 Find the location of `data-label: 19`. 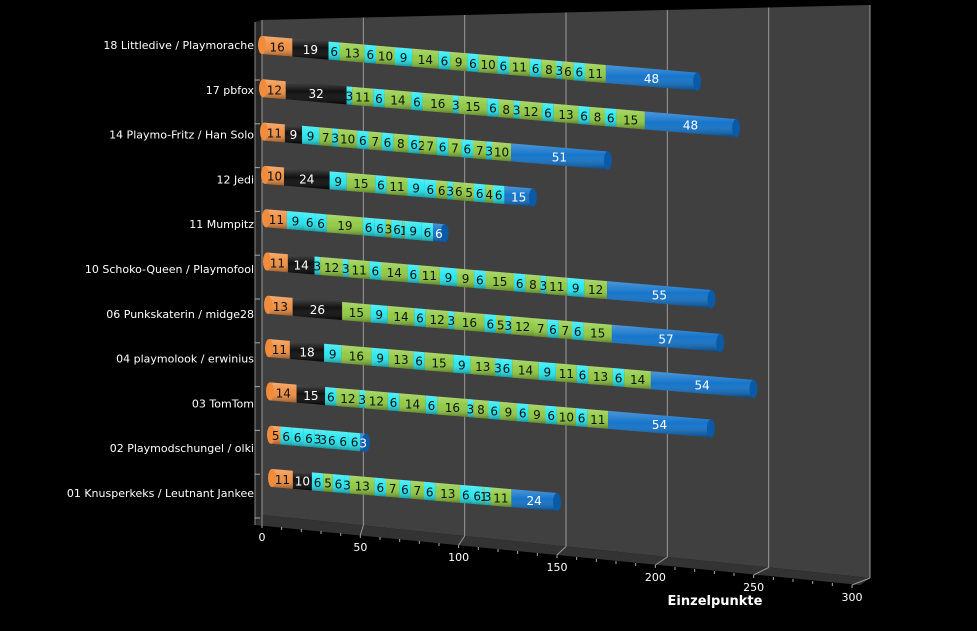

data-label: 19 is located at coordinates (344, 226).